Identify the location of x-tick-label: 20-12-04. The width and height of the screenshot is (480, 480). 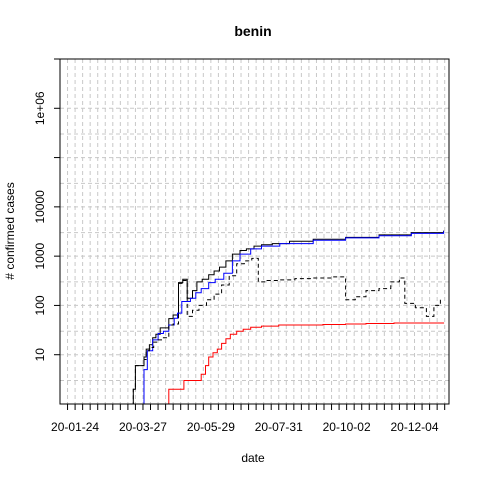
(414, 427).